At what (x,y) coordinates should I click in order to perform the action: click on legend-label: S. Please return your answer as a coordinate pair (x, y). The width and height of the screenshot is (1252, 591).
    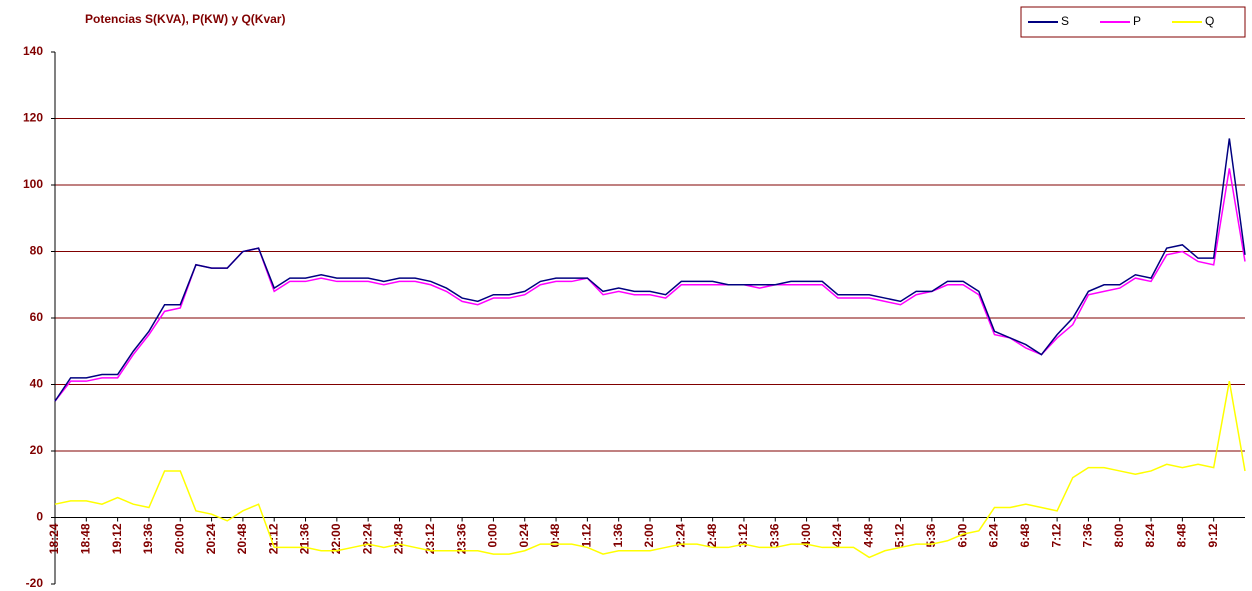
    Looking at the image, I should click on (1065, 21).